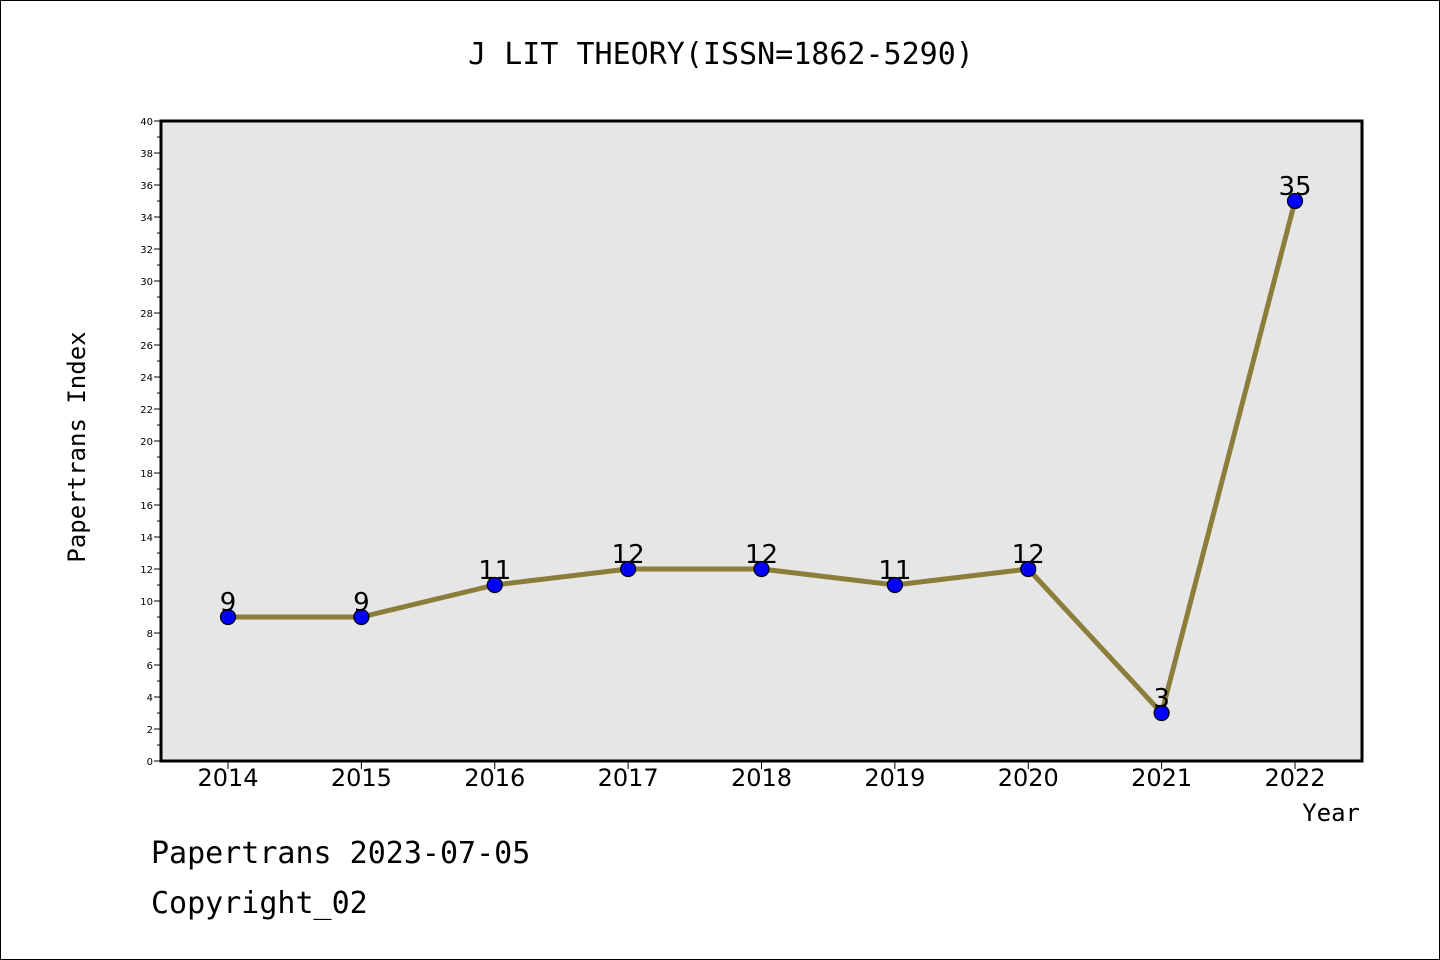 The width and height of the screenshot is (1440, 960). I want to click on x-tick-label: 2018, so click(761, 778).